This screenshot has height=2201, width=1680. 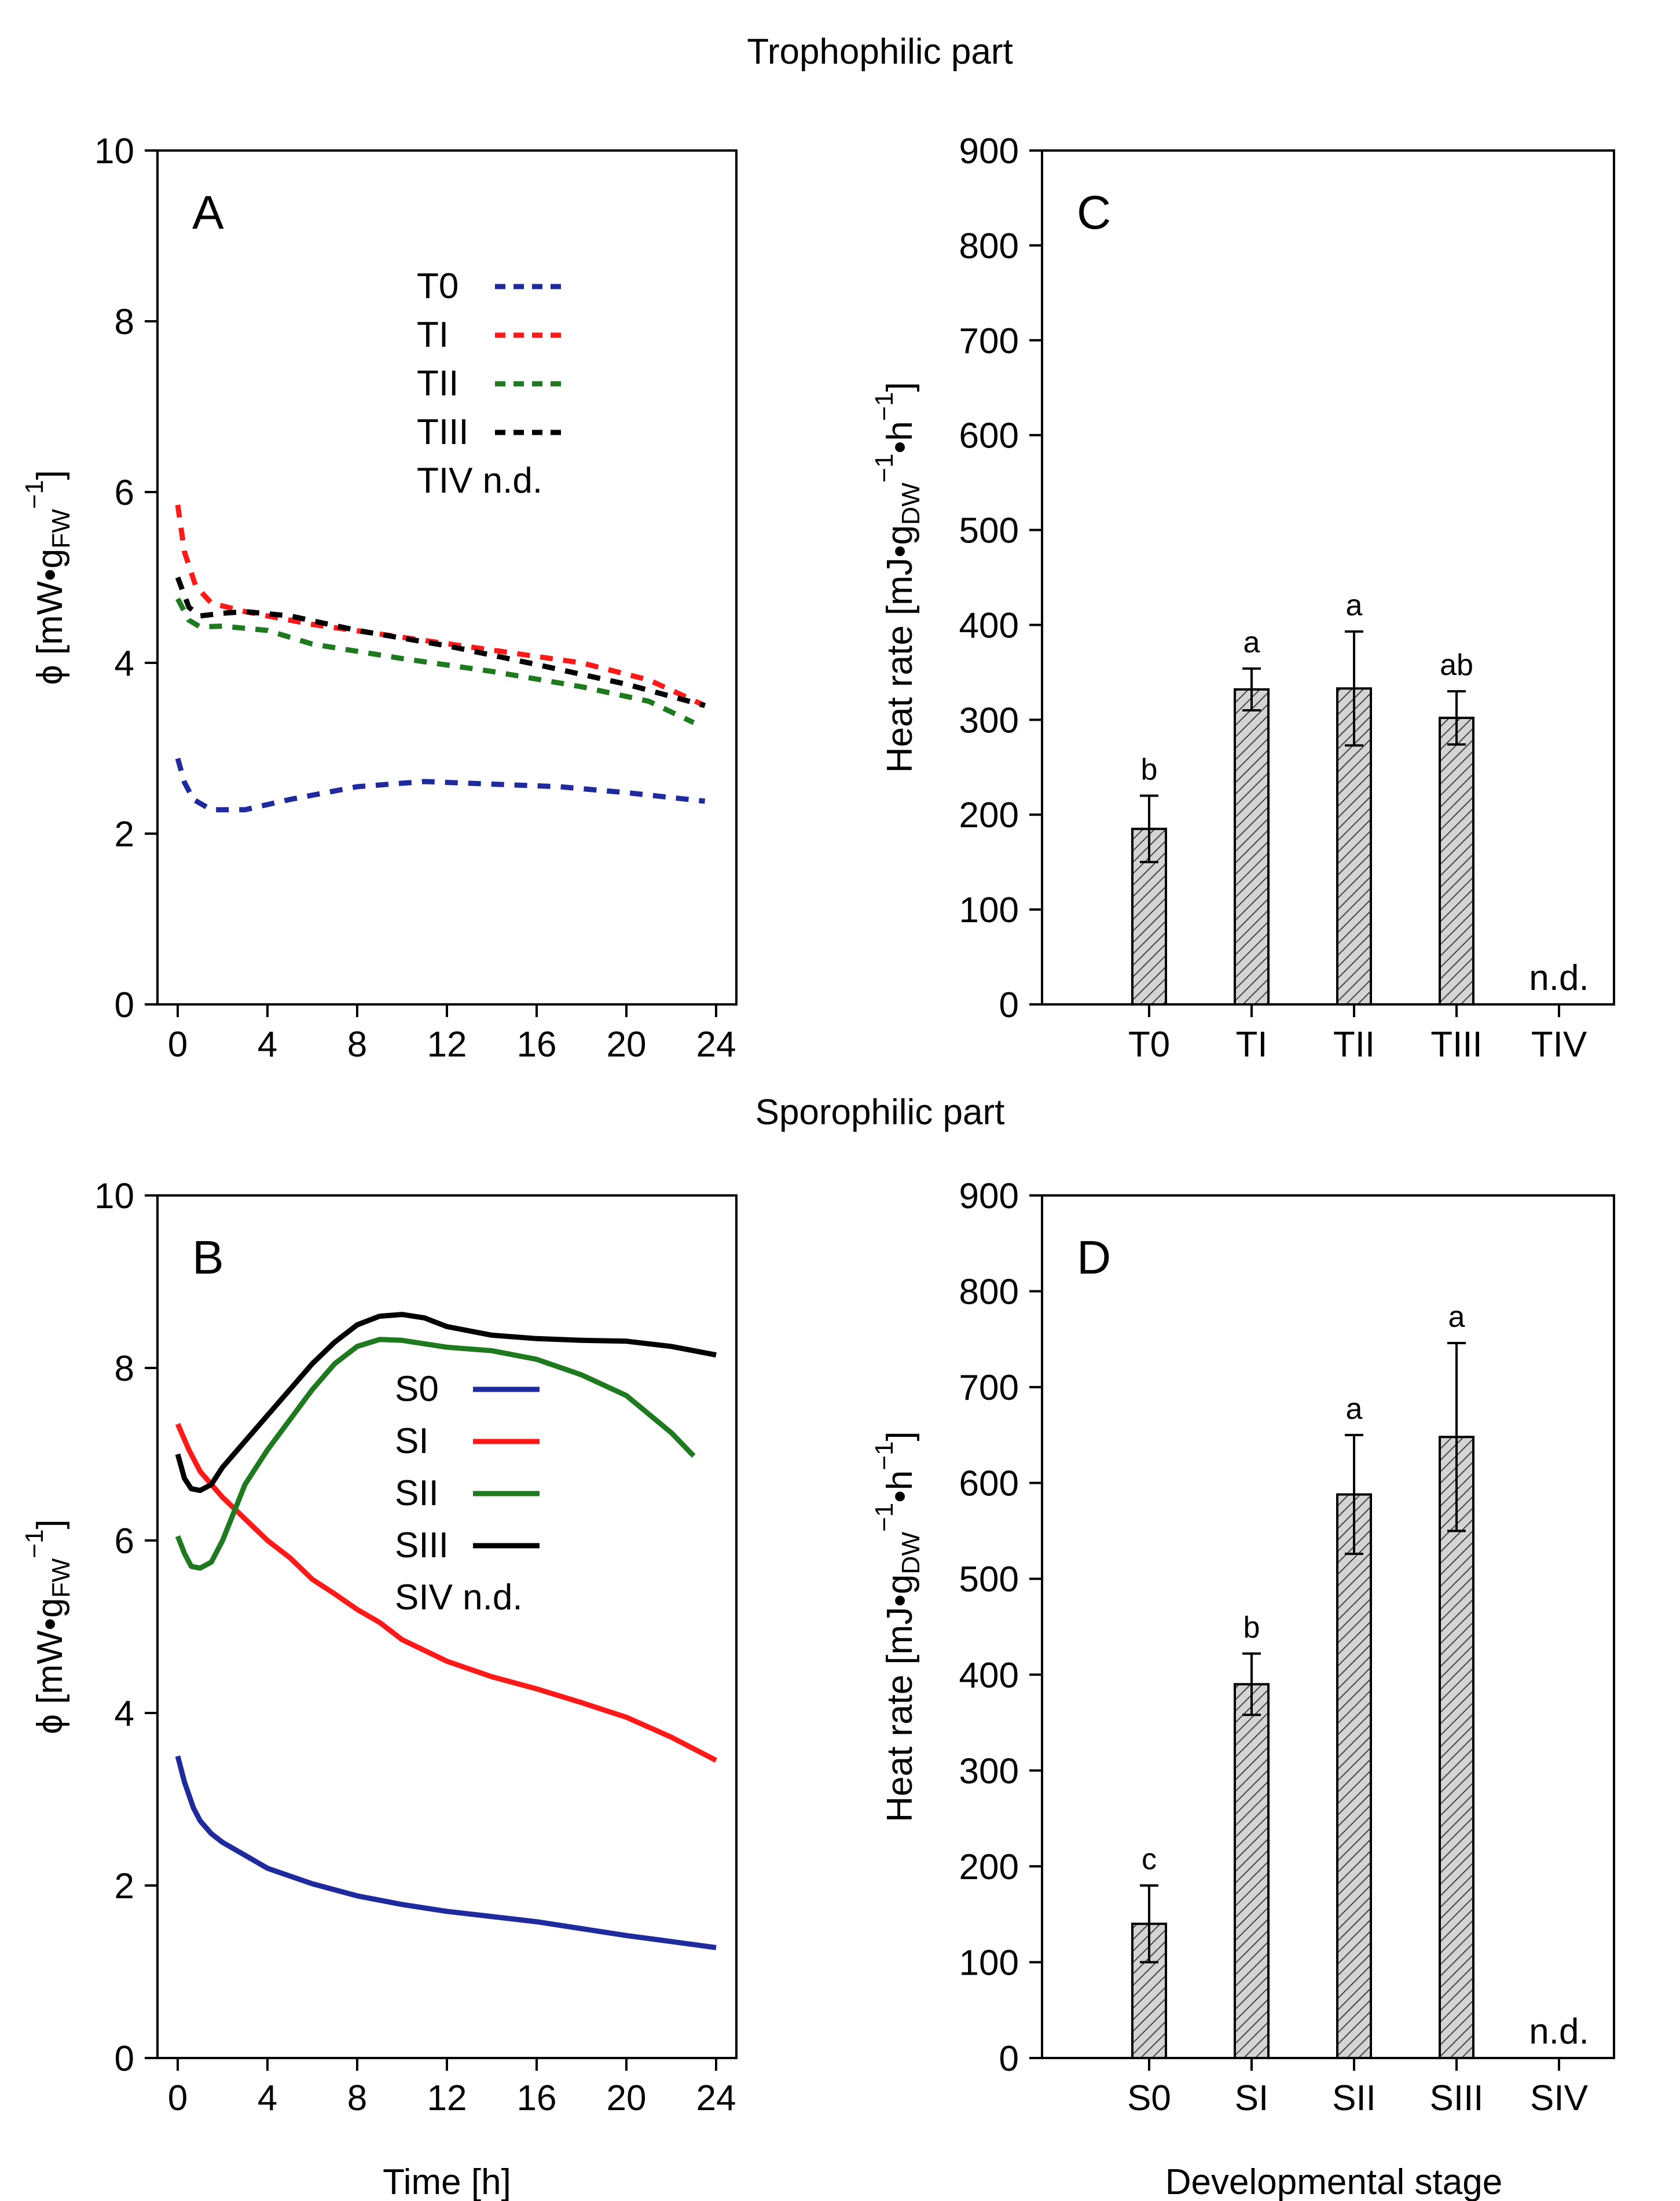 I want to click on series-line-si, so click(x=447, y=1593).